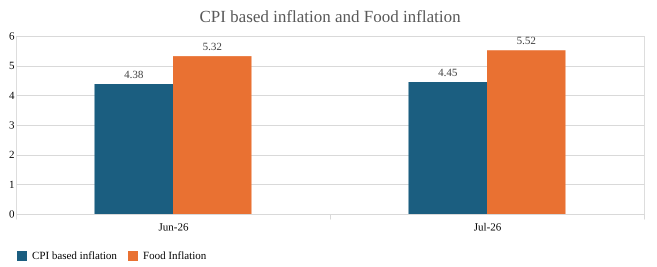 Image resolution: width=657 pixels, height=267 pixels. What do you see at coordinates (11, 184) in the screenshot?
I see `y-tick-label: 1` at bounding box center [11, 184].